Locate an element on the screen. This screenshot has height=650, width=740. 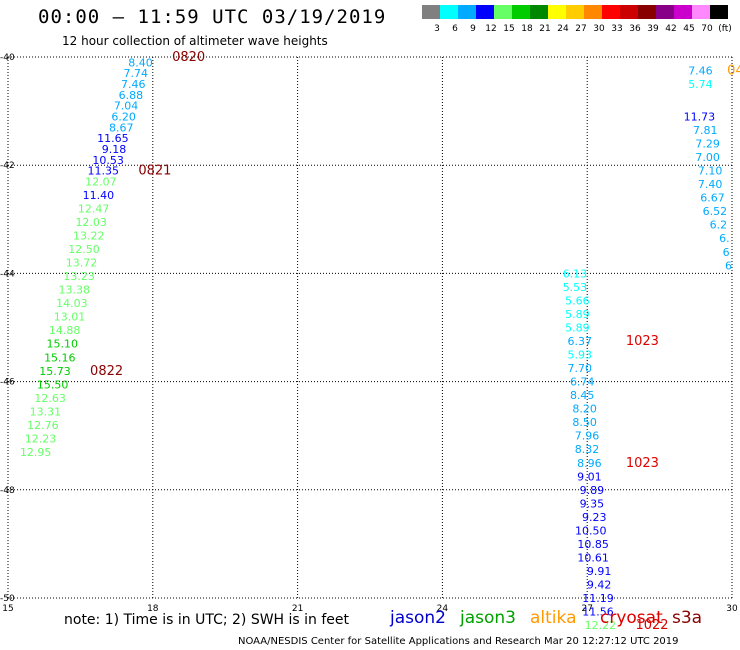
wave-height-value: 12.47 is located at coordinates (94, 208).